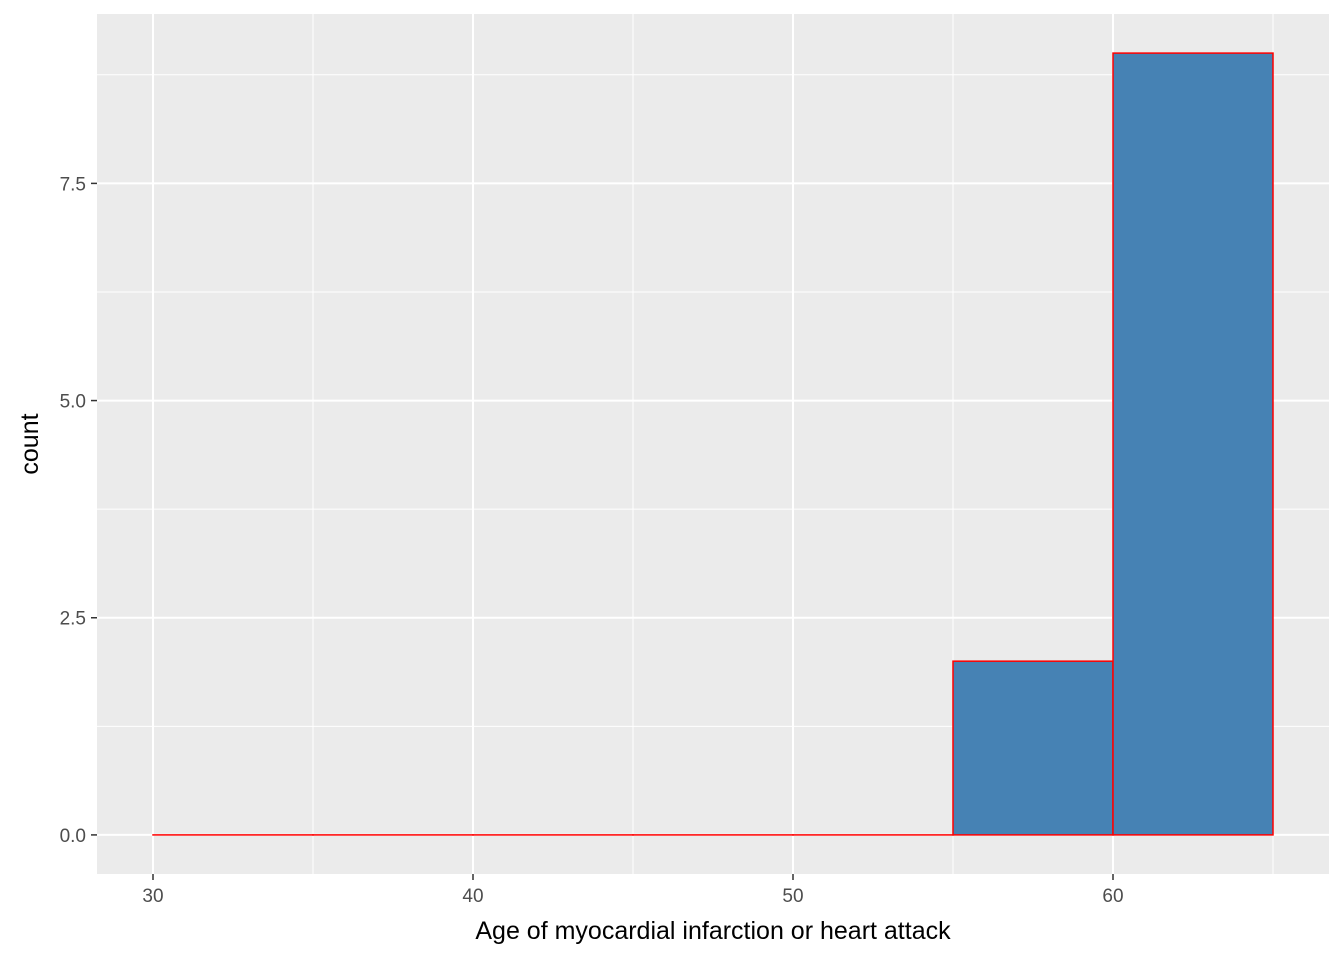  I want to click on x-tick-label: 50, so click(792, 896).